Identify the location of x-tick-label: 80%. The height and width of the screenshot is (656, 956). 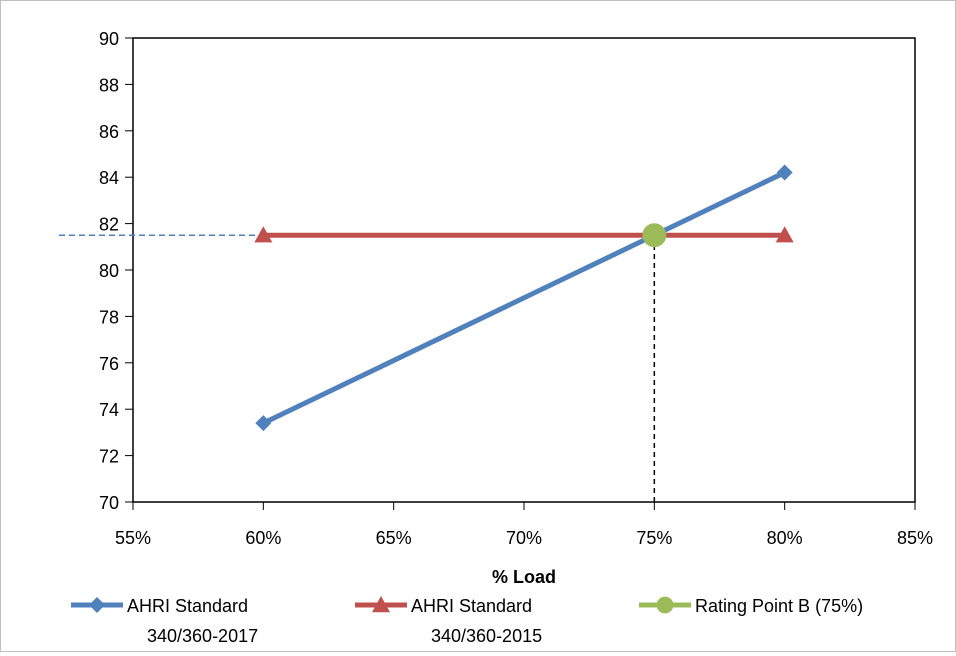
(785, 538).